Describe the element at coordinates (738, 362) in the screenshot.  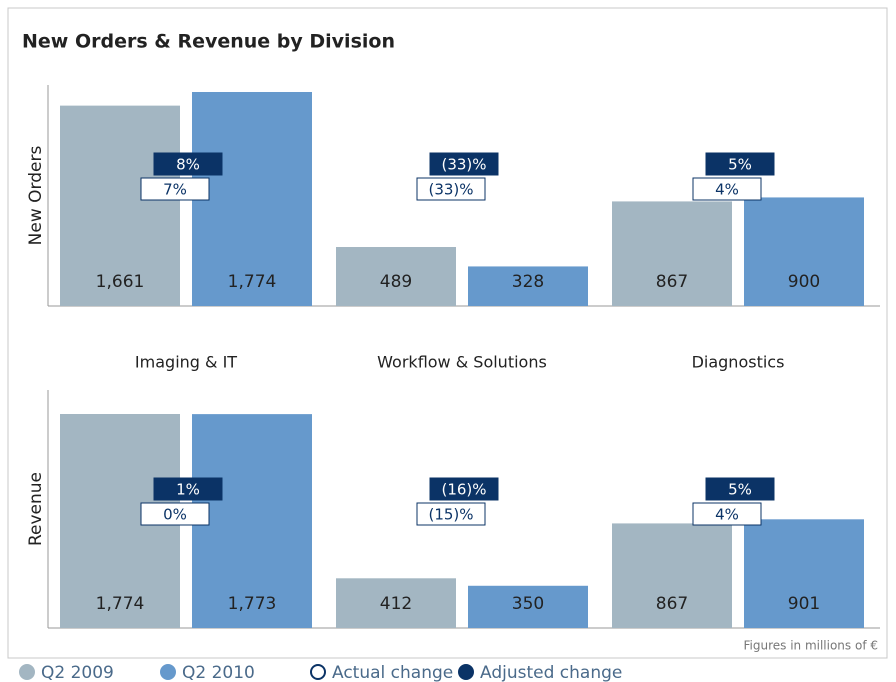
I see `category-label: Diagnostics` at that location.